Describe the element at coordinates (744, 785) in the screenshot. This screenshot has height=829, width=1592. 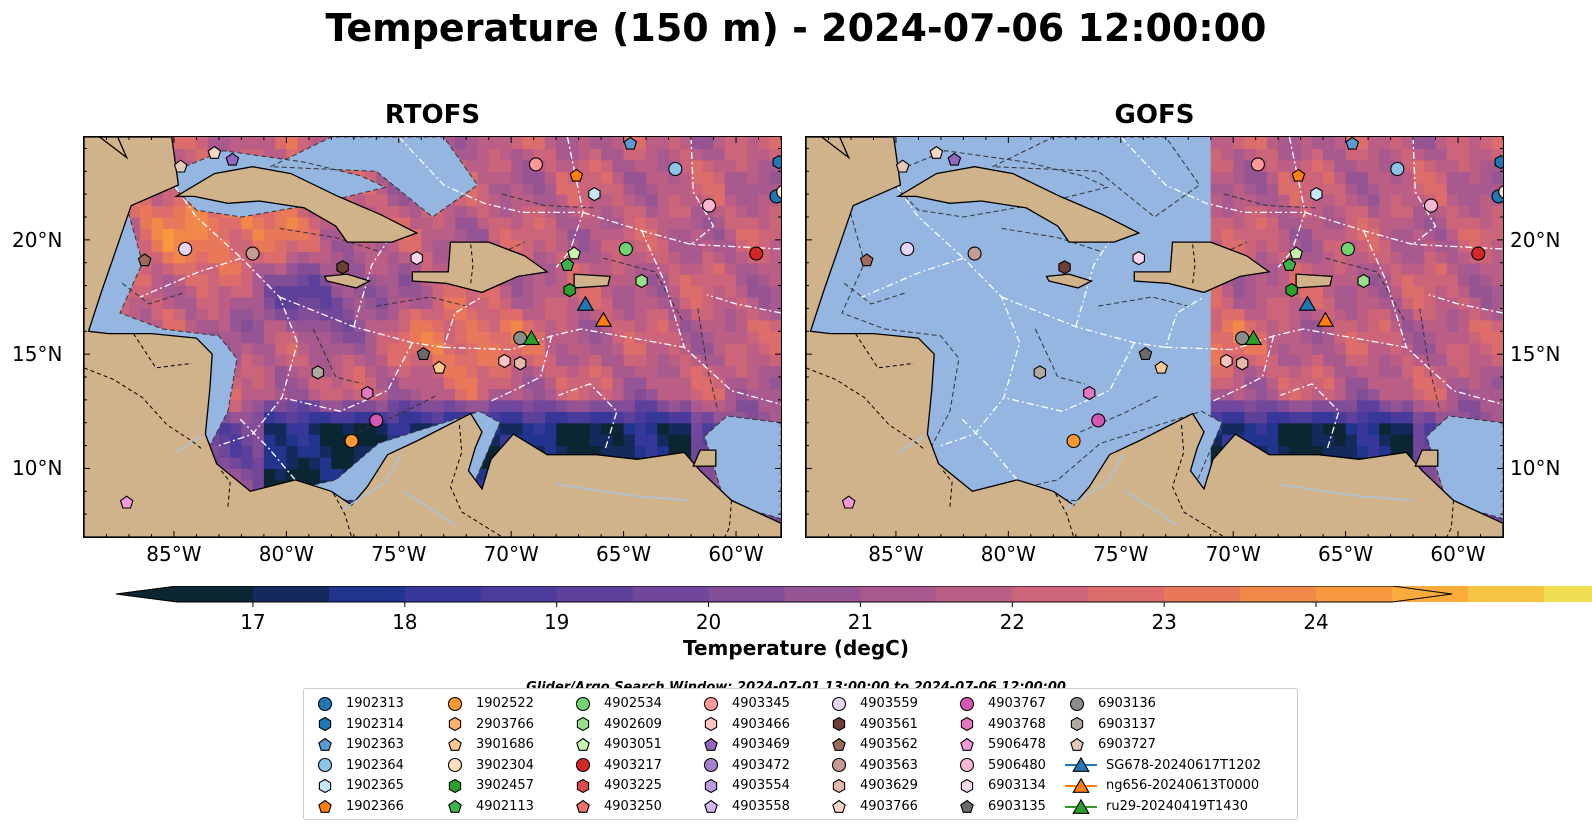
I see `legend-item: 4903554` at that location.